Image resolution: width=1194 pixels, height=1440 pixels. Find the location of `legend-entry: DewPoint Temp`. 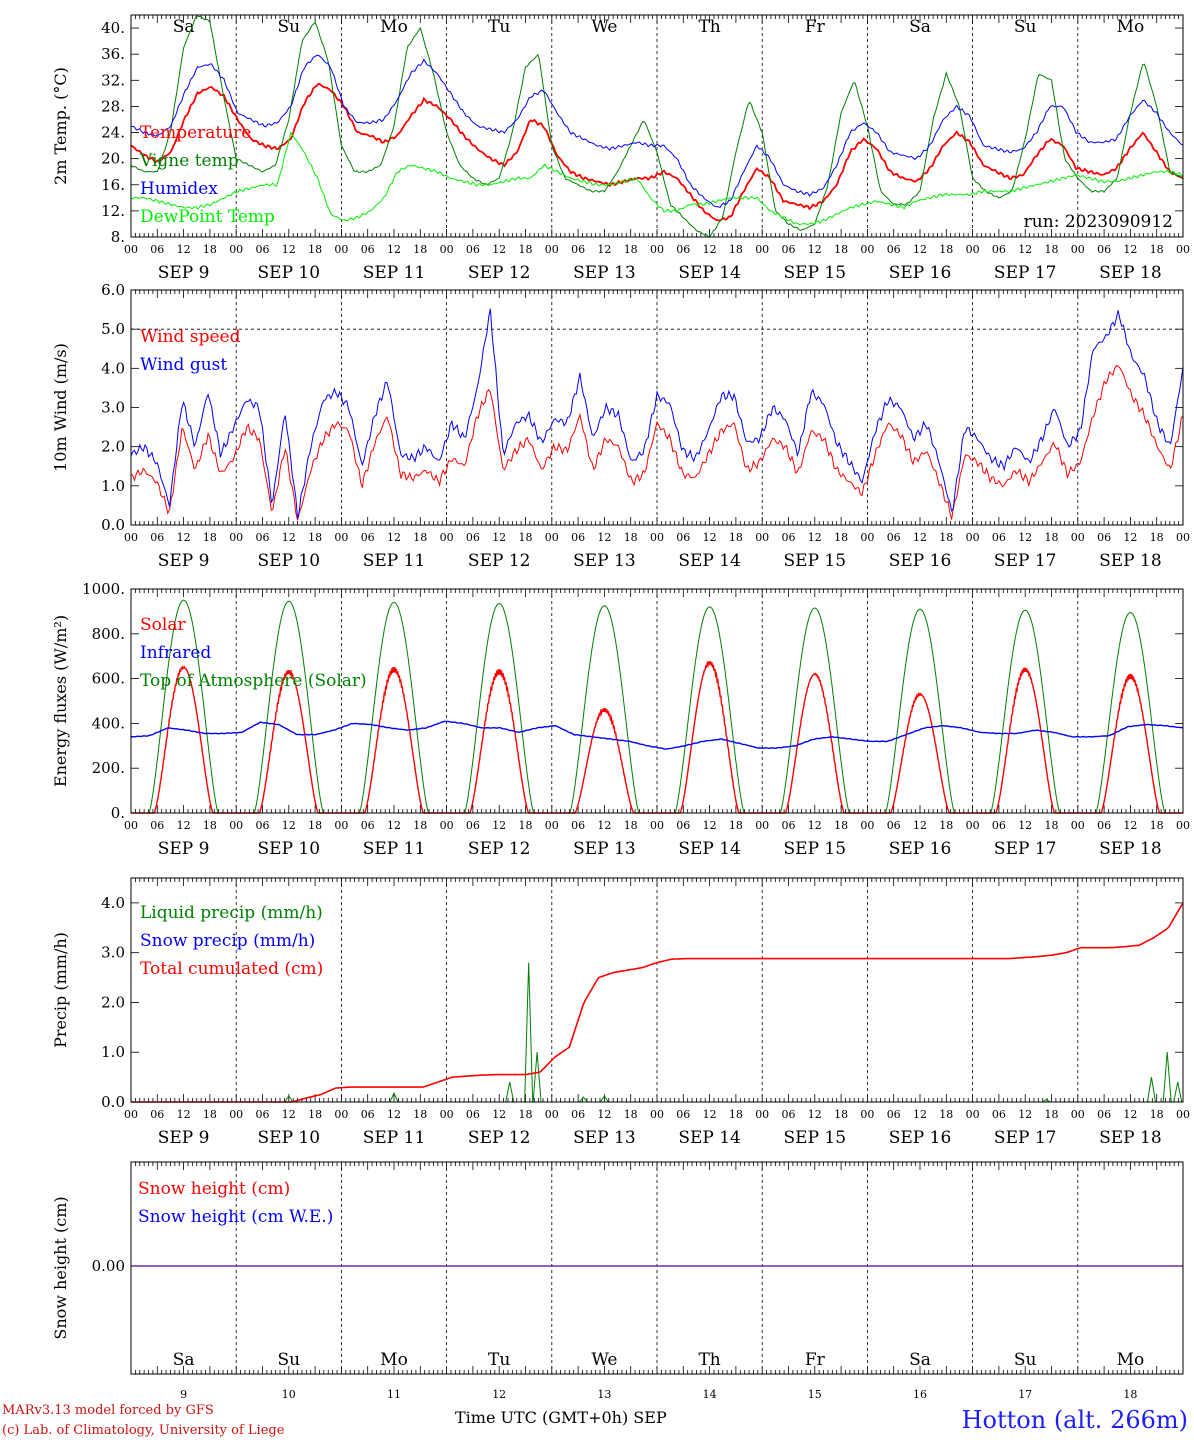

legend-entry: DewPoint Temp is located at coordinates (207, 217).